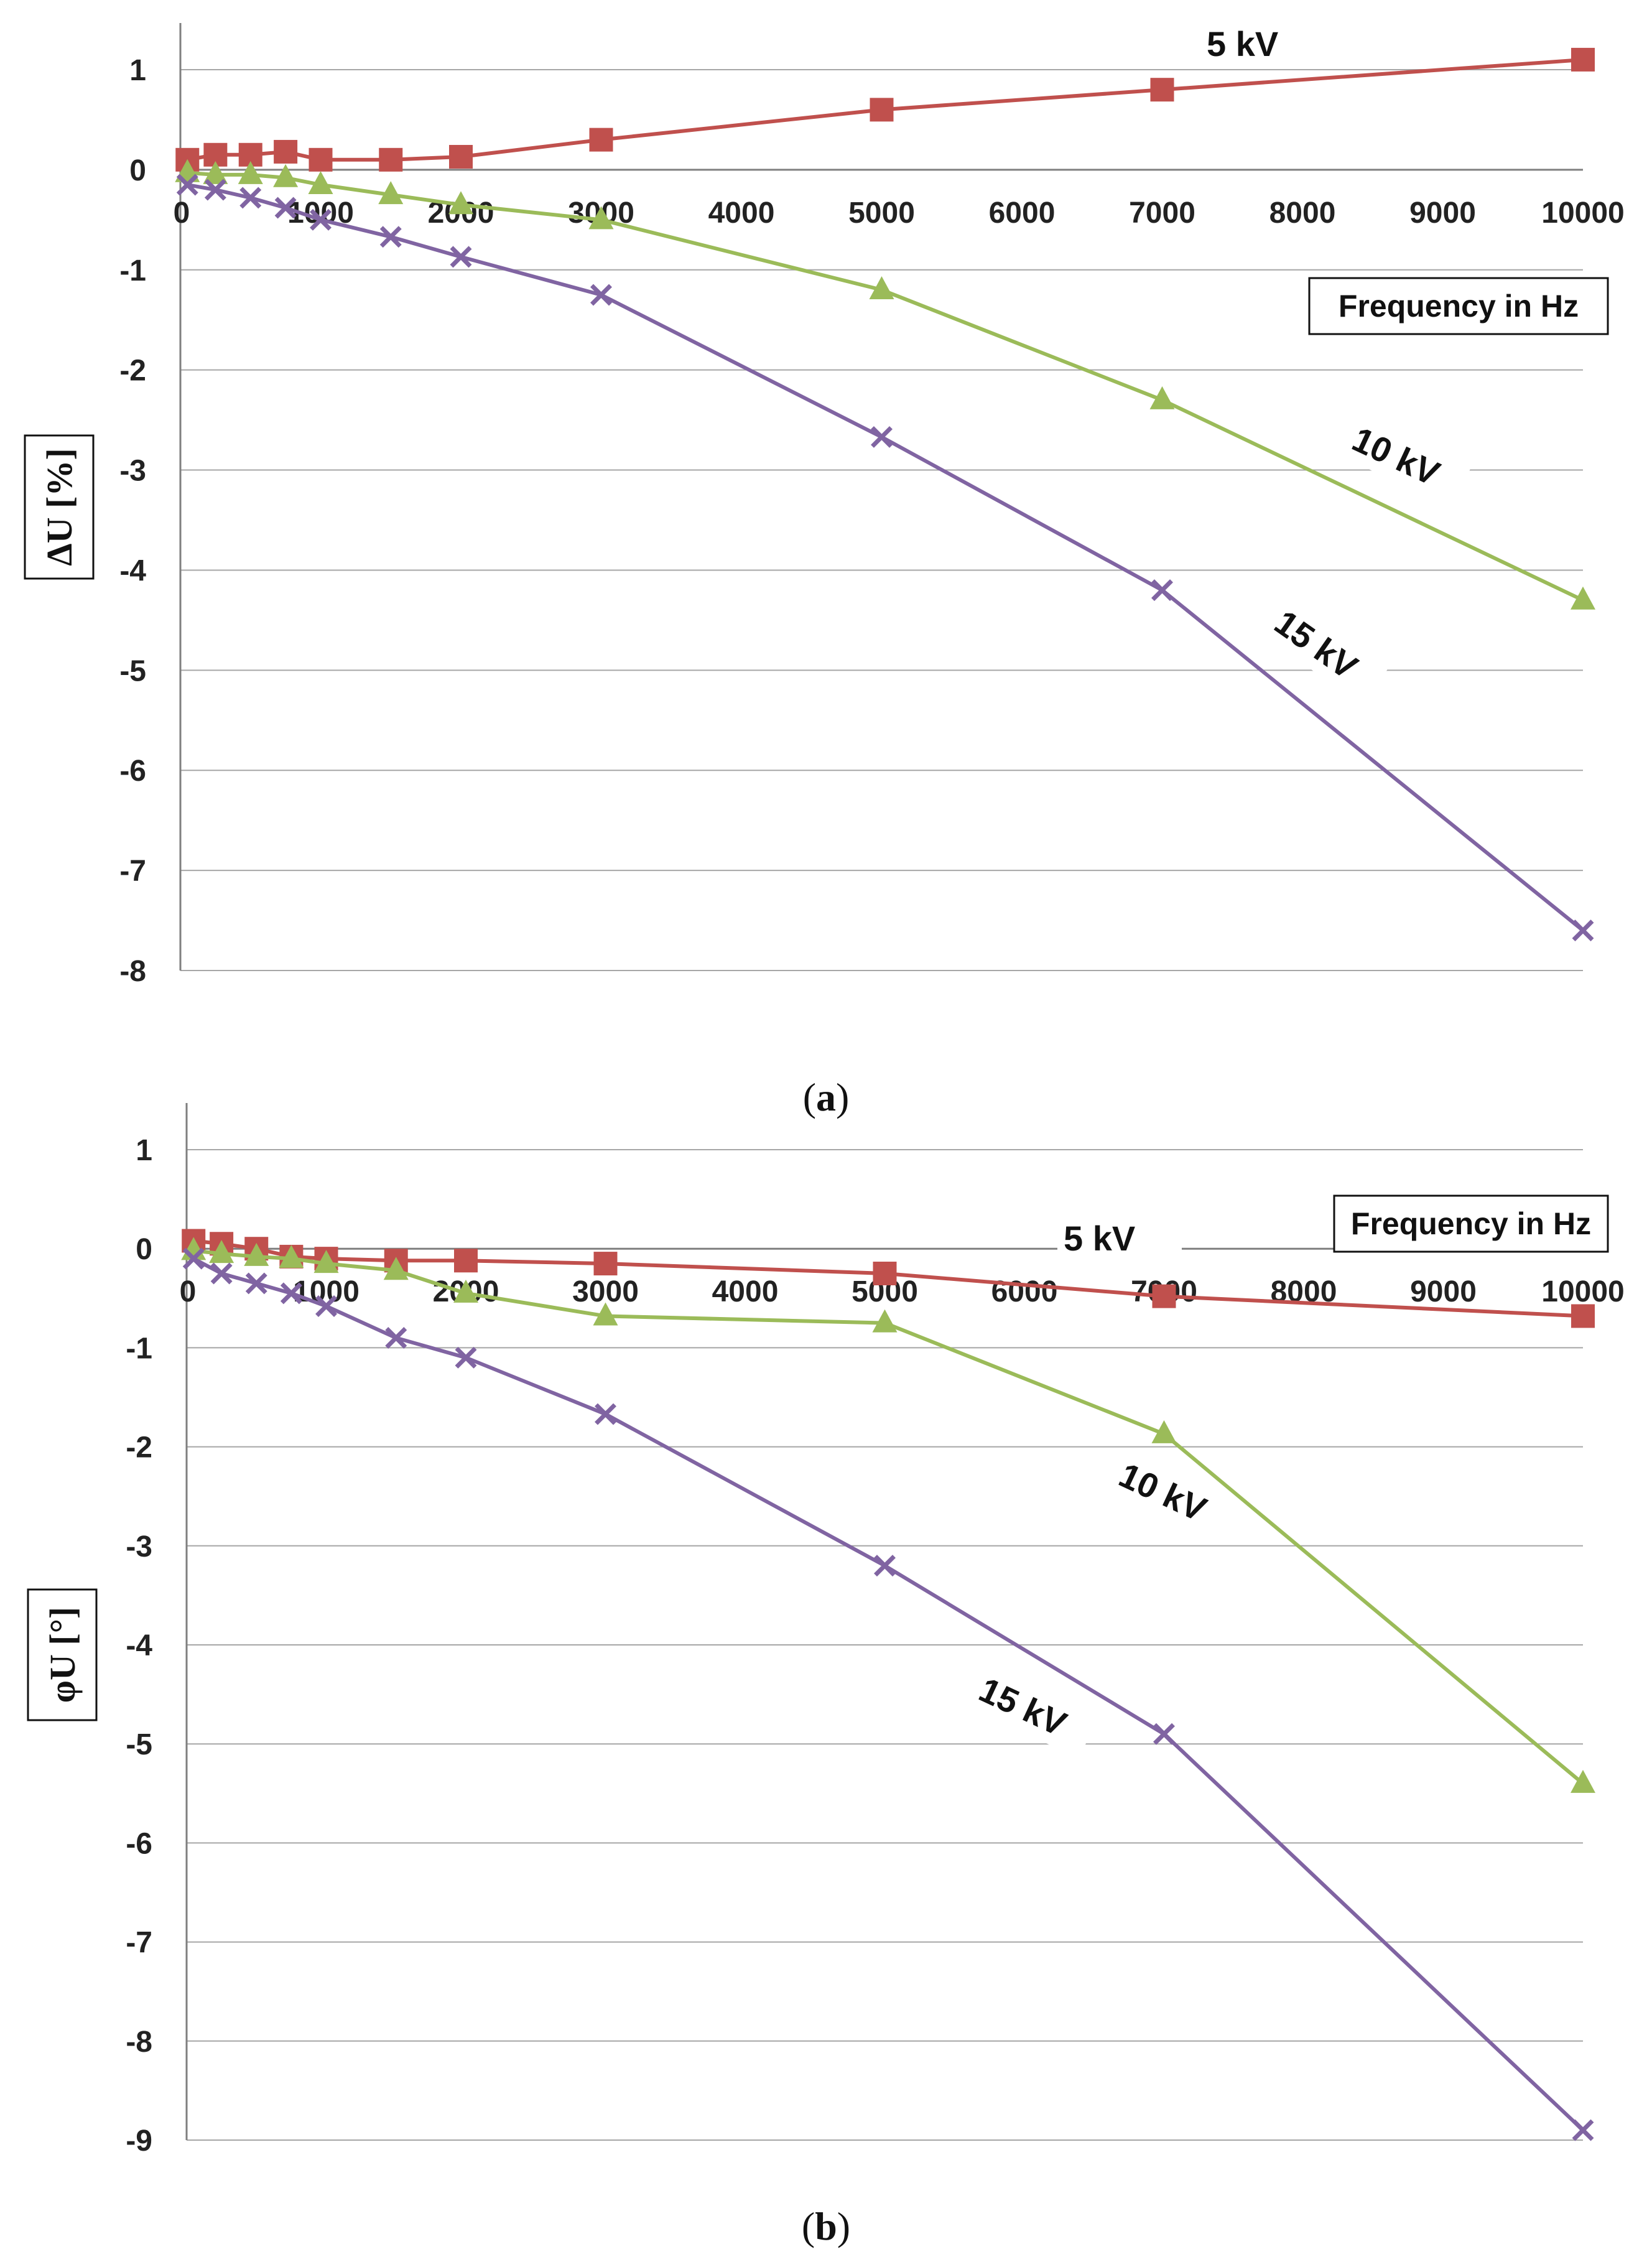  What do you see at coordinates (745, 1291) in the screenshot?
I see `x-tick-label: 4000` at bounding box center [745, 1291].